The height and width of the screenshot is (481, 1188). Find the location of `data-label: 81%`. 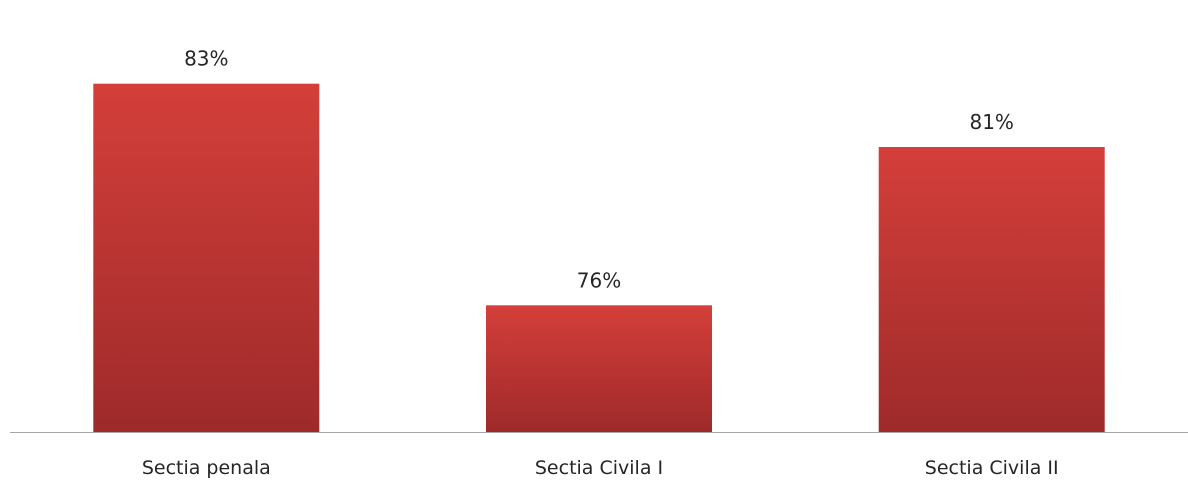

data-label: 81% is located at coordinates (991, 122).